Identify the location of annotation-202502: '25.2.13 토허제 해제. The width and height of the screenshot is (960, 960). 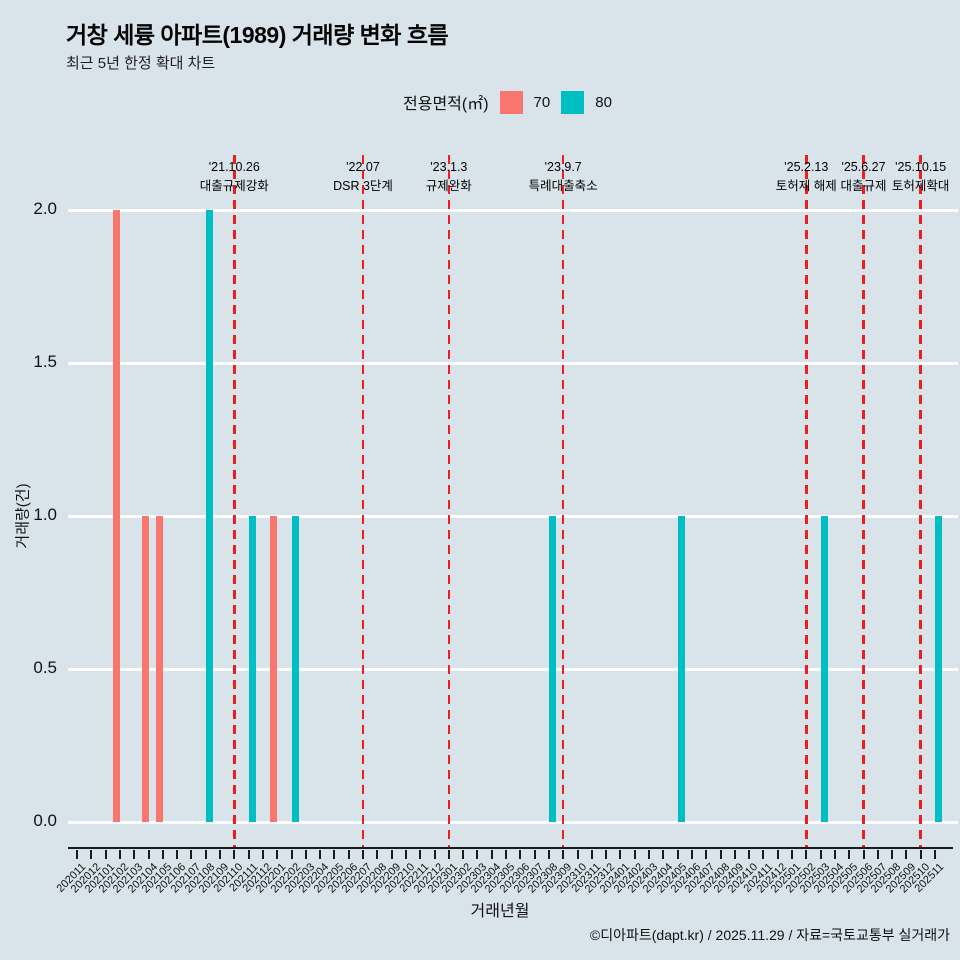
(806, 177).